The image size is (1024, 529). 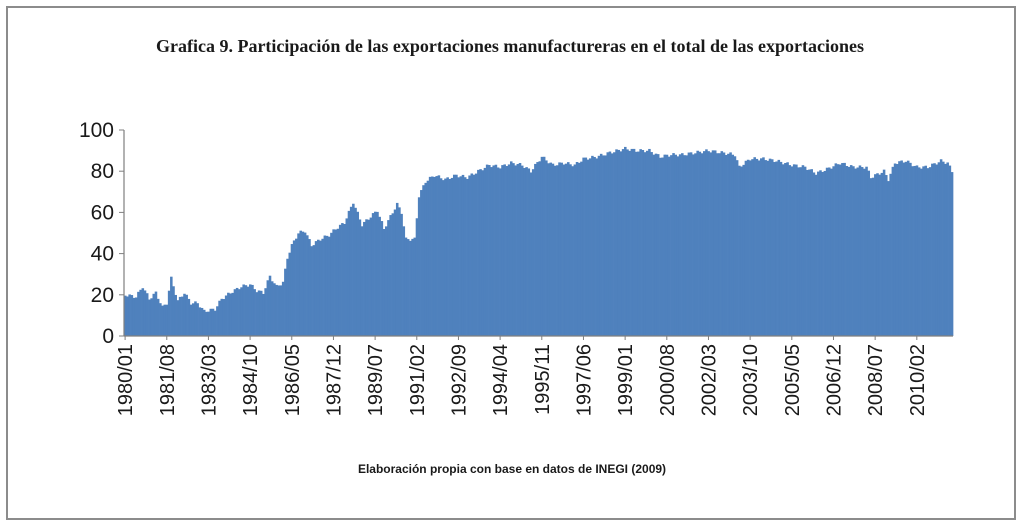 I want to click on x-tick-label: 1991/02, so click(x=418, y=380).